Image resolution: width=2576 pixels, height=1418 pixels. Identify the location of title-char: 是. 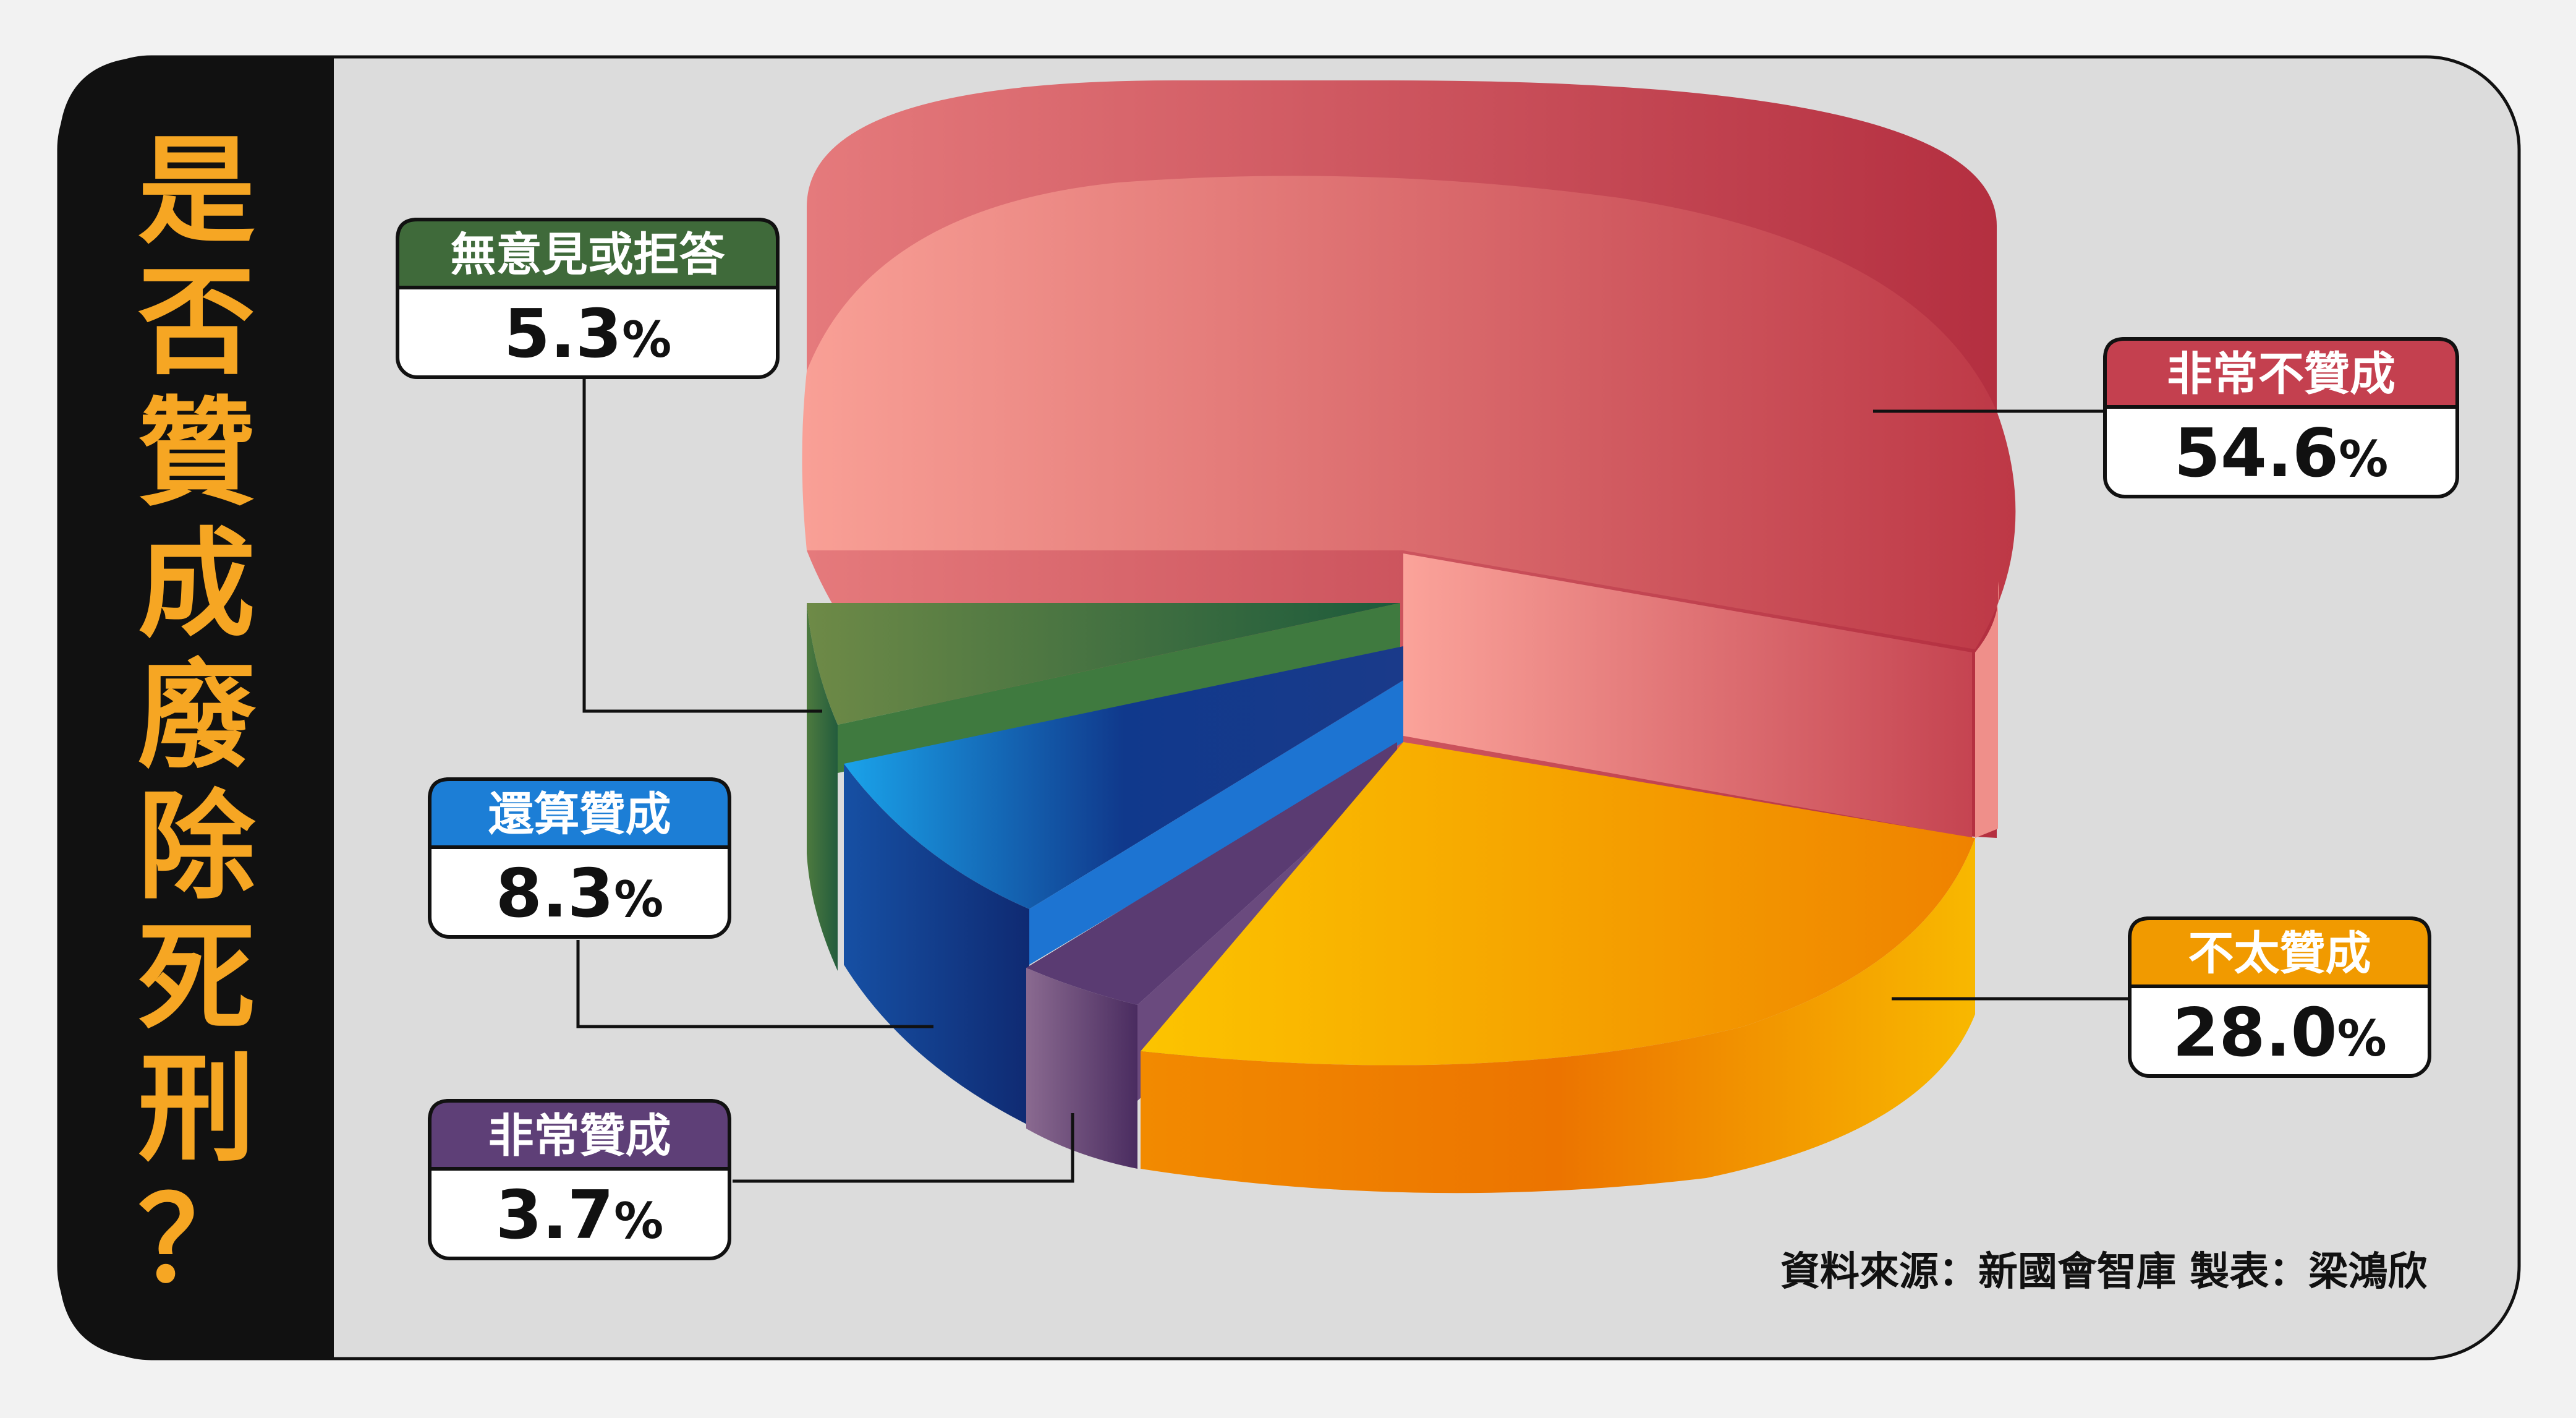
(196, 191).